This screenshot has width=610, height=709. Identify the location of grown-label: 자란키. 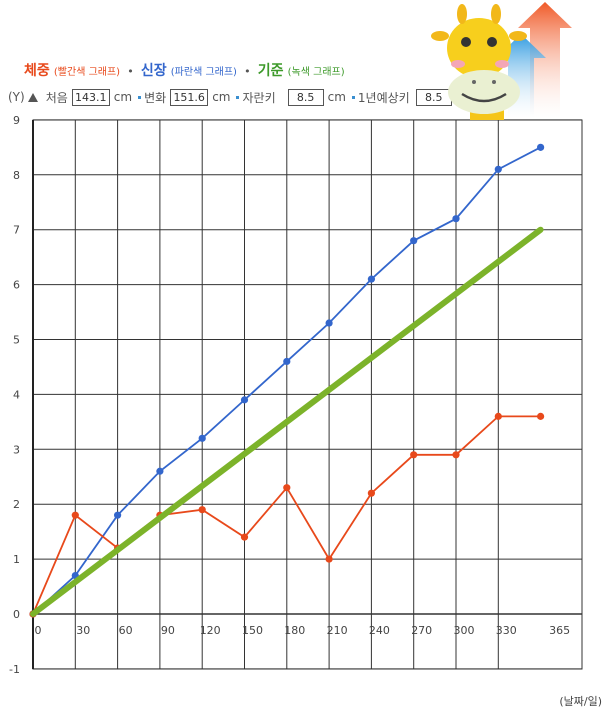
(259, 97).